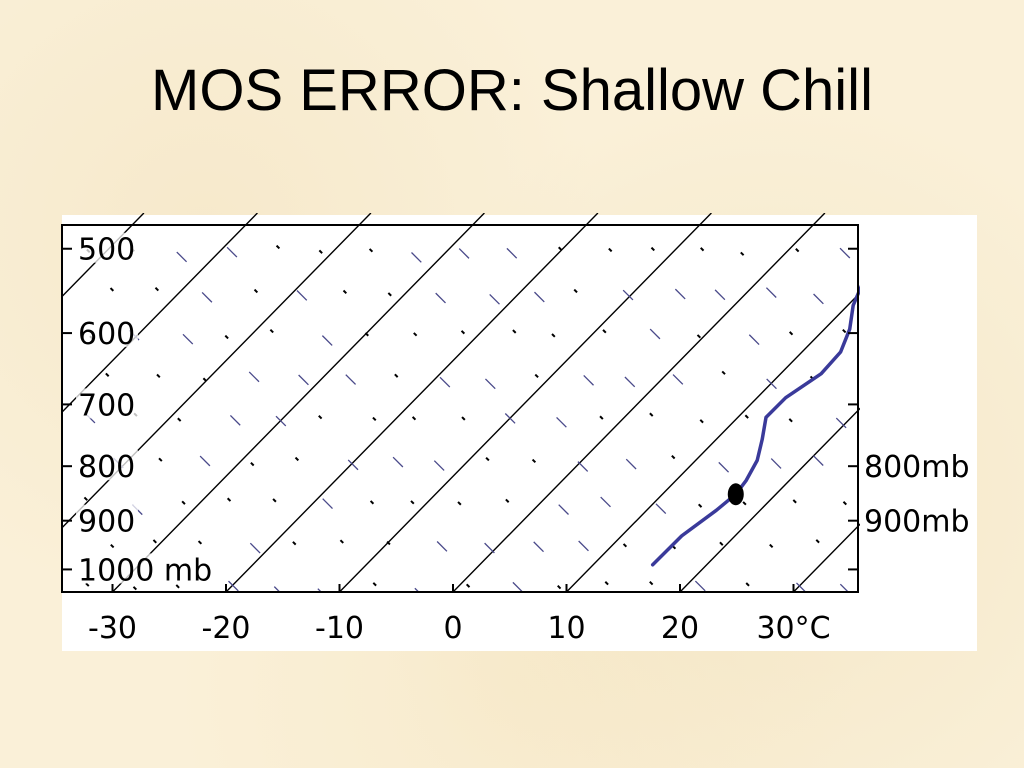 This screenshot has height=768, width=1024. I want to click on x-tick-label: -20, so click(226, 628).